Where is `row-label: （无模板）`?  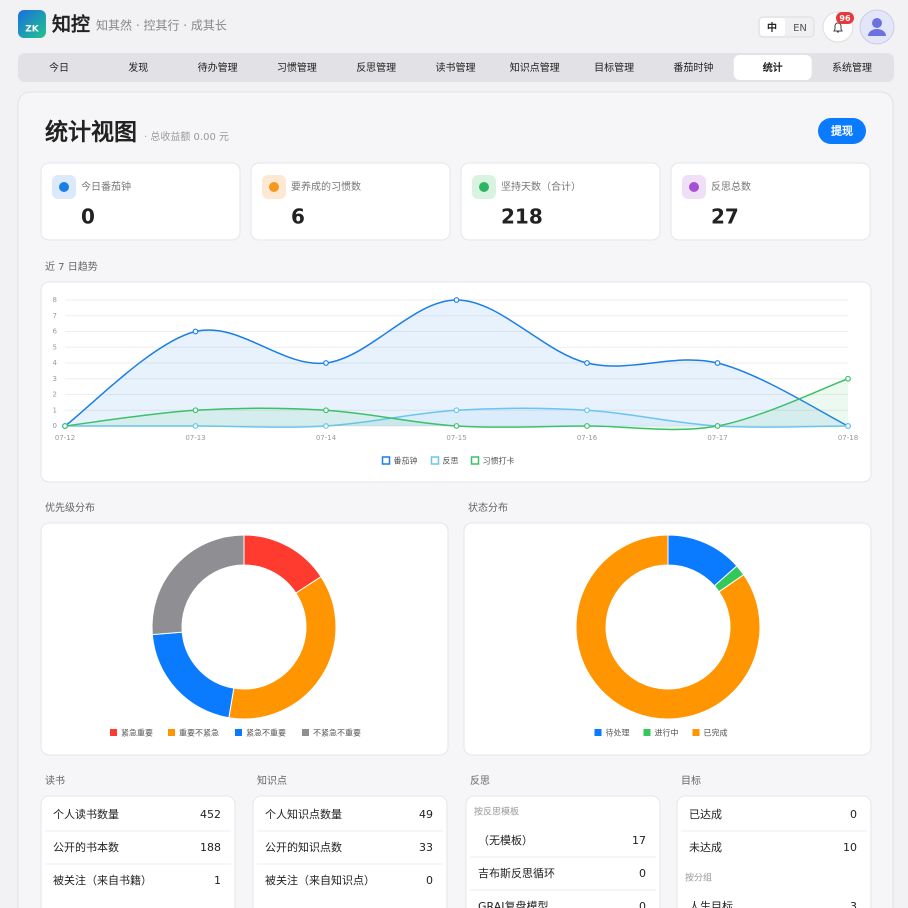
row-label: （无模板） is located at coordinates (505, 840).